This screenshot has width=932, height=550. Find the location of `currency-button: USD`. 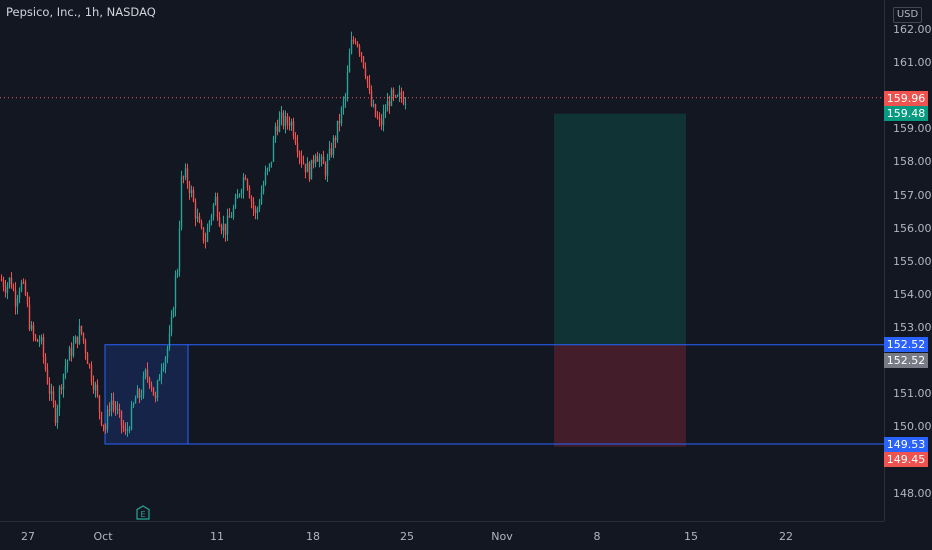

currency-button: USD is located at coordinates (907, 15).